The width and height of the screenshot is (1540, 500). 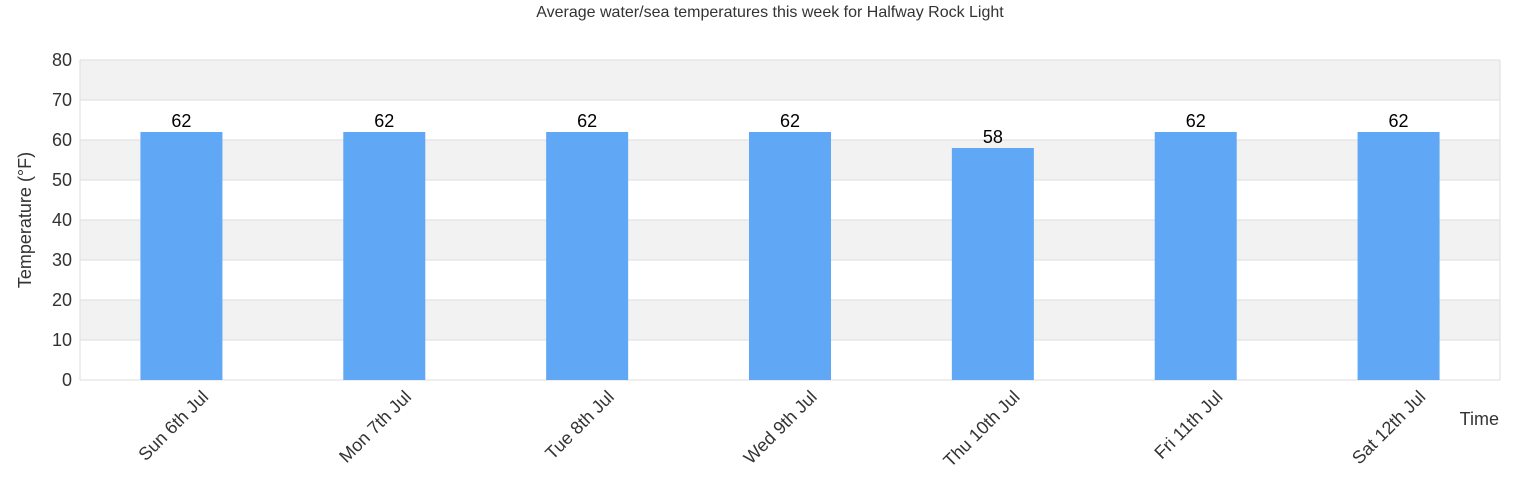 I want to click on data-labels: 62 62 62 62 58 62 62, so click(x=789, y=129).